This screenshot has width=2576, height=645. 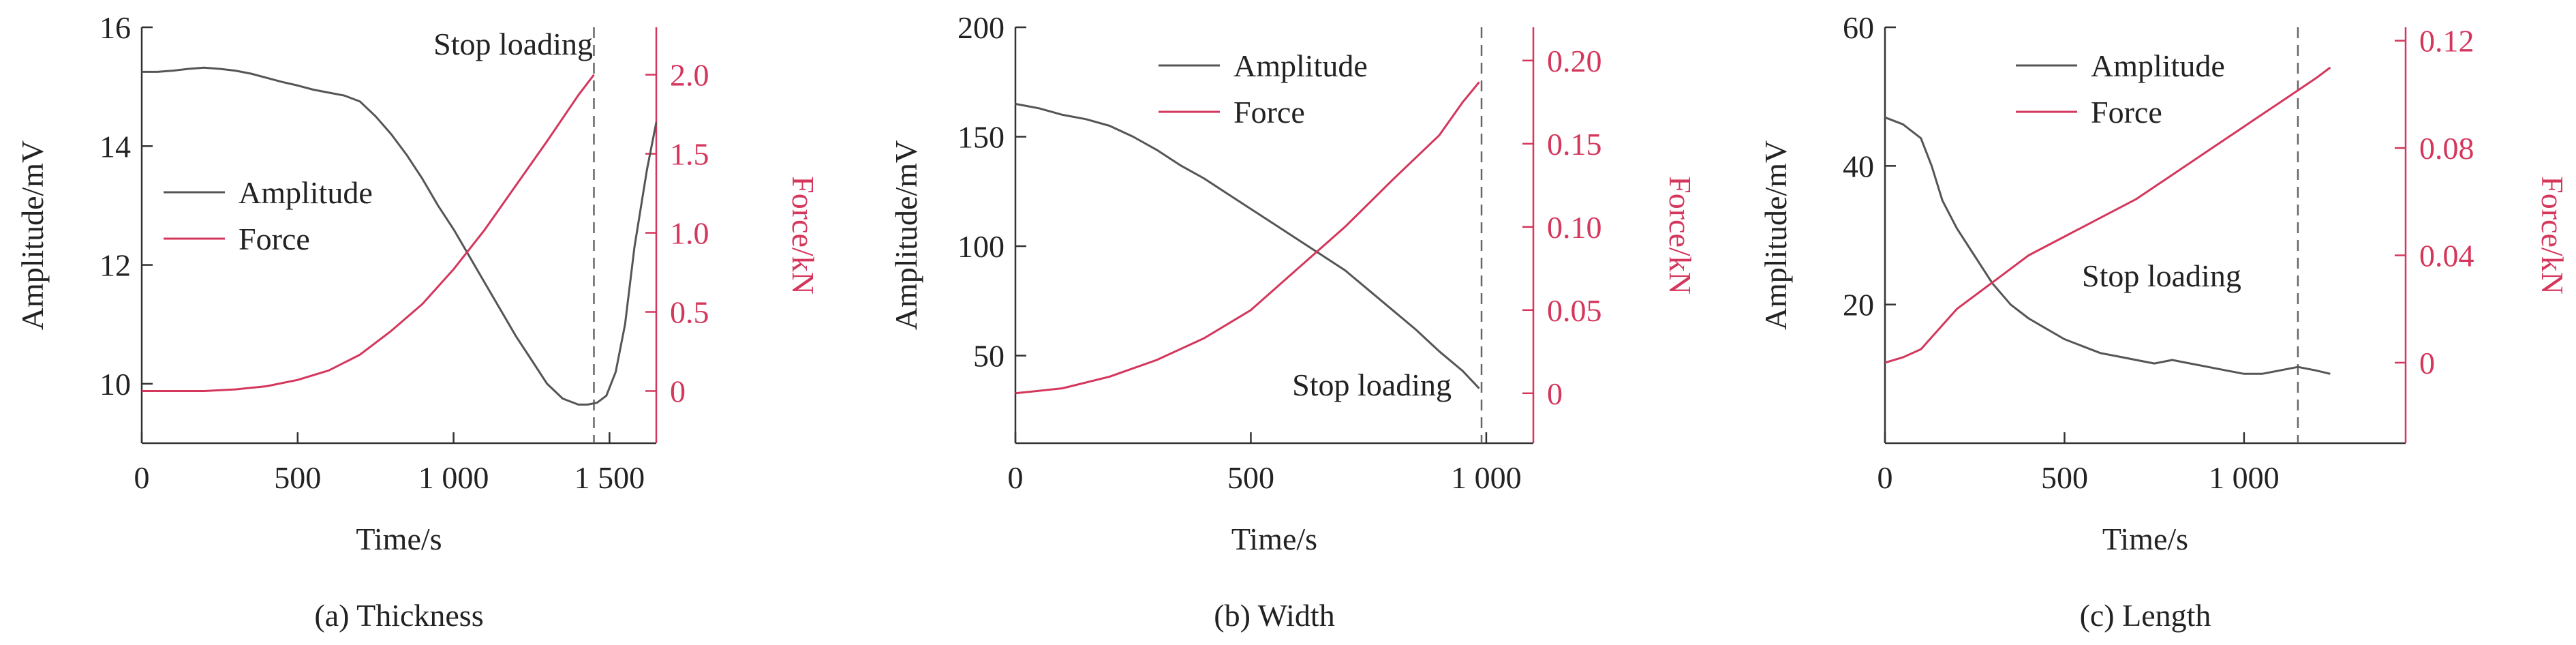 What do you see at coordinates (689, 233) in the screenshot?
I see `y-right-tick-label: 1.0` at bounding box center [689, 233].